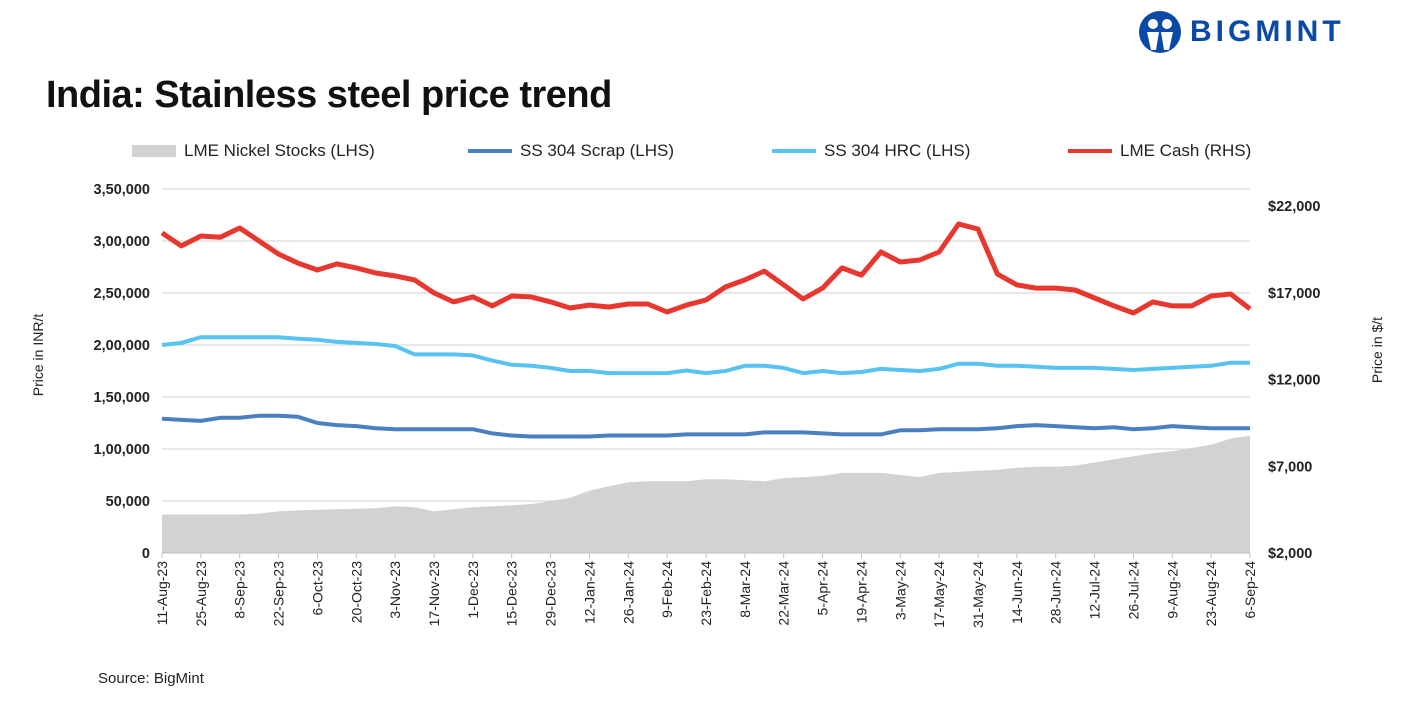 This screenshot has width=1402, height=710. I want to click on x-tick-label: 20-Oct-23, so click(356, 592).